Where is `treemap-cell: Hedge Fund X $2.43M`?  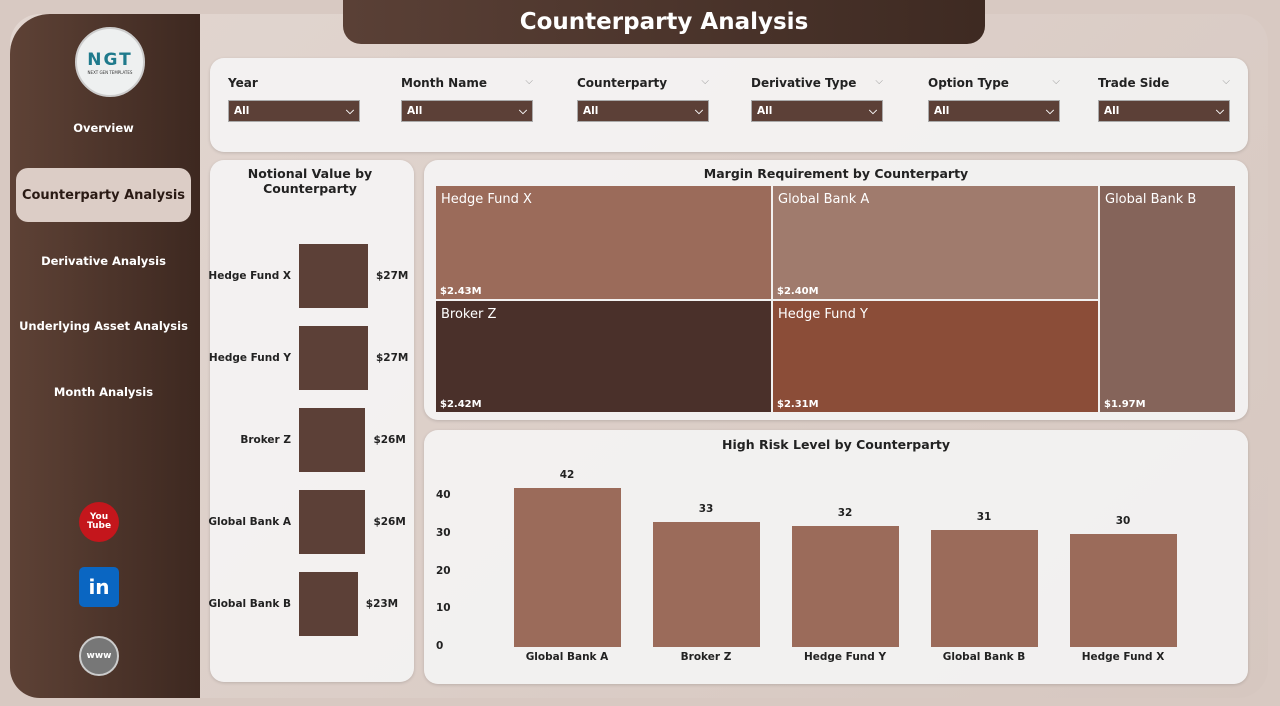
treemap-cell: Hedge Fund X $2.43M is located at coordinates (603, 242).